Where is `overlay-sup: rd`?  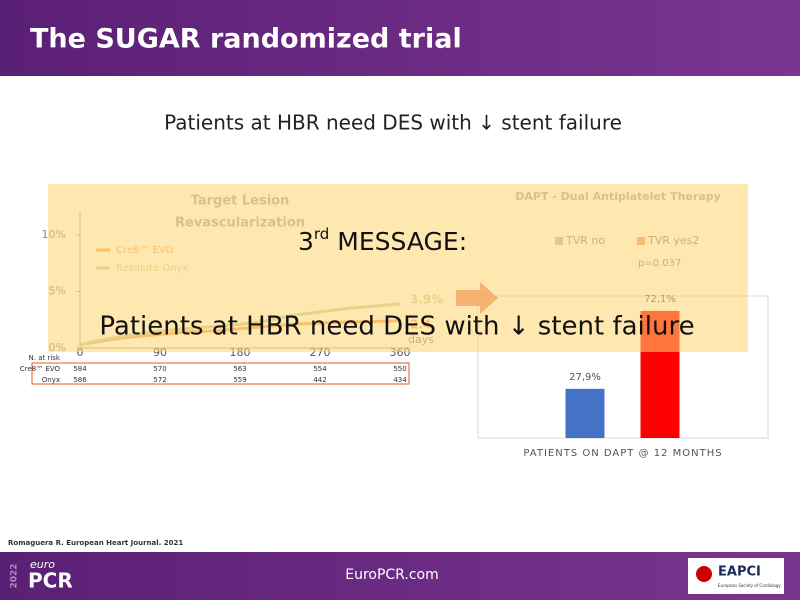
overlay-sup: rd is located at coordinates (321, 234).